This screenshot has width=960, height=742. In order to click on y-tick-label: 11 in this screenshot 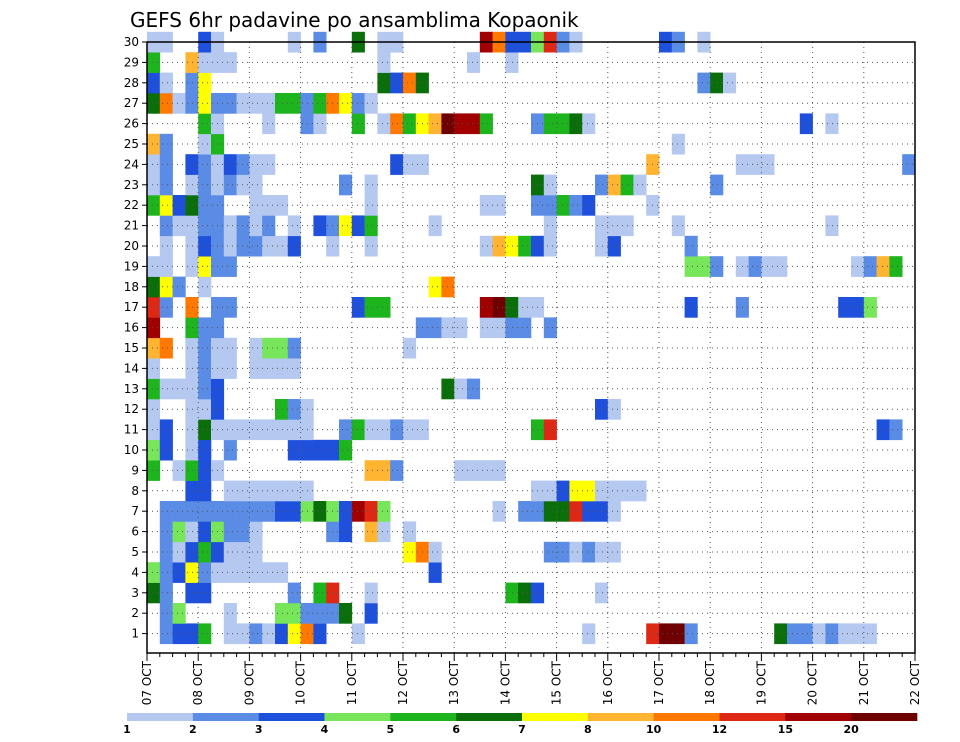, I will do `click(131, 430)`.